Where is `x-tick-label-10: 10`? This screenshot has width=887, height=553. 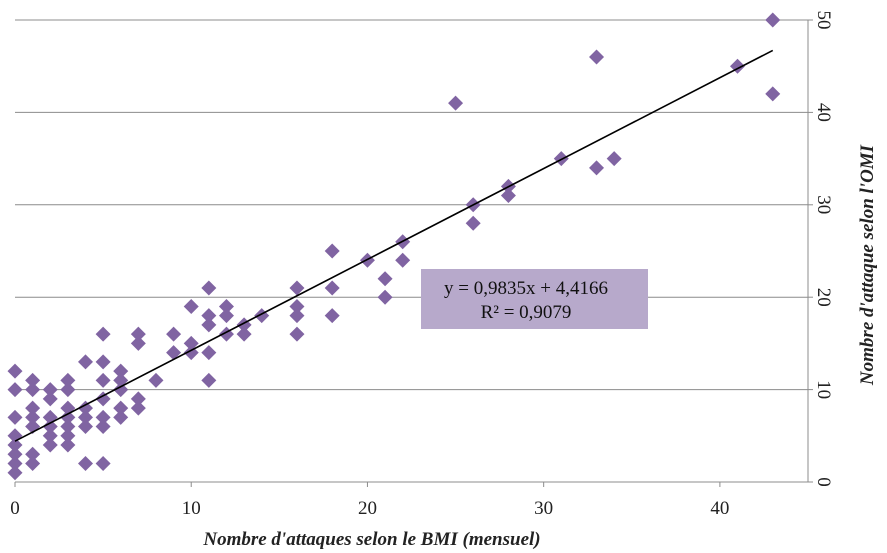 x-tick-label-10: 10 is located at coordinates (191, 508).